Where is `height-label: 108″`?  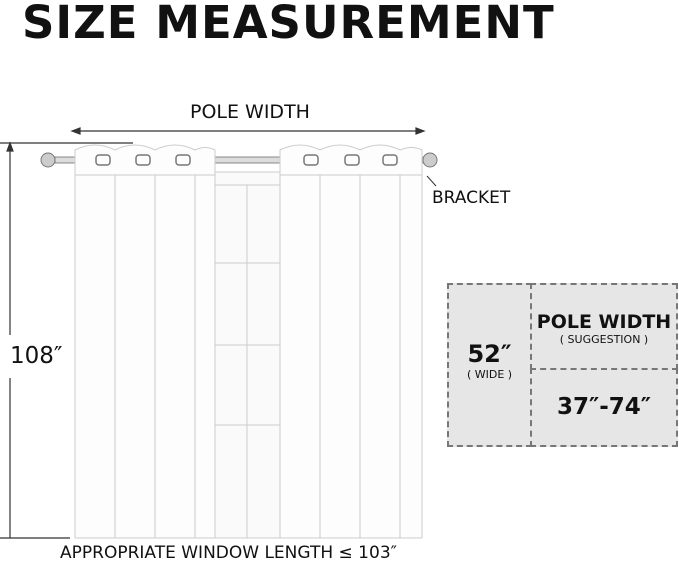
height-label: 108″ is located at coordinates (36, 356).